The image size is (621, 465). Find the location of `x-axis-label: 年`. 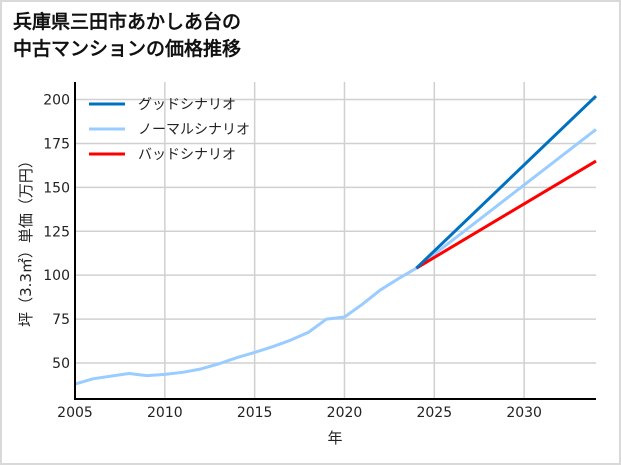

x-axis-label: 年 is located at coordinates (334, 438).